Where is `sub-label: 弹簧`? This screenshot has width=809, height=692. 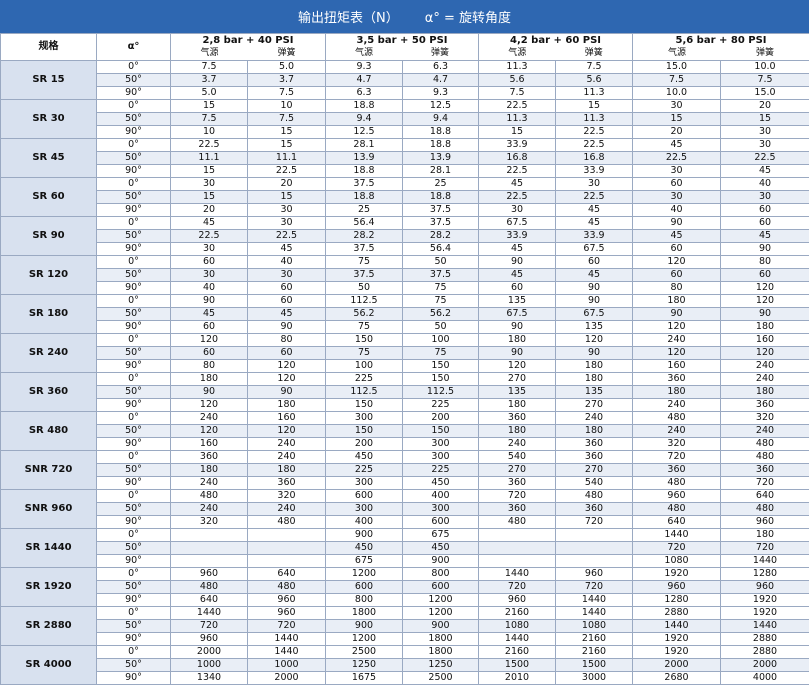
sub-label: 弹簧 is located at coordinates (764, 53).